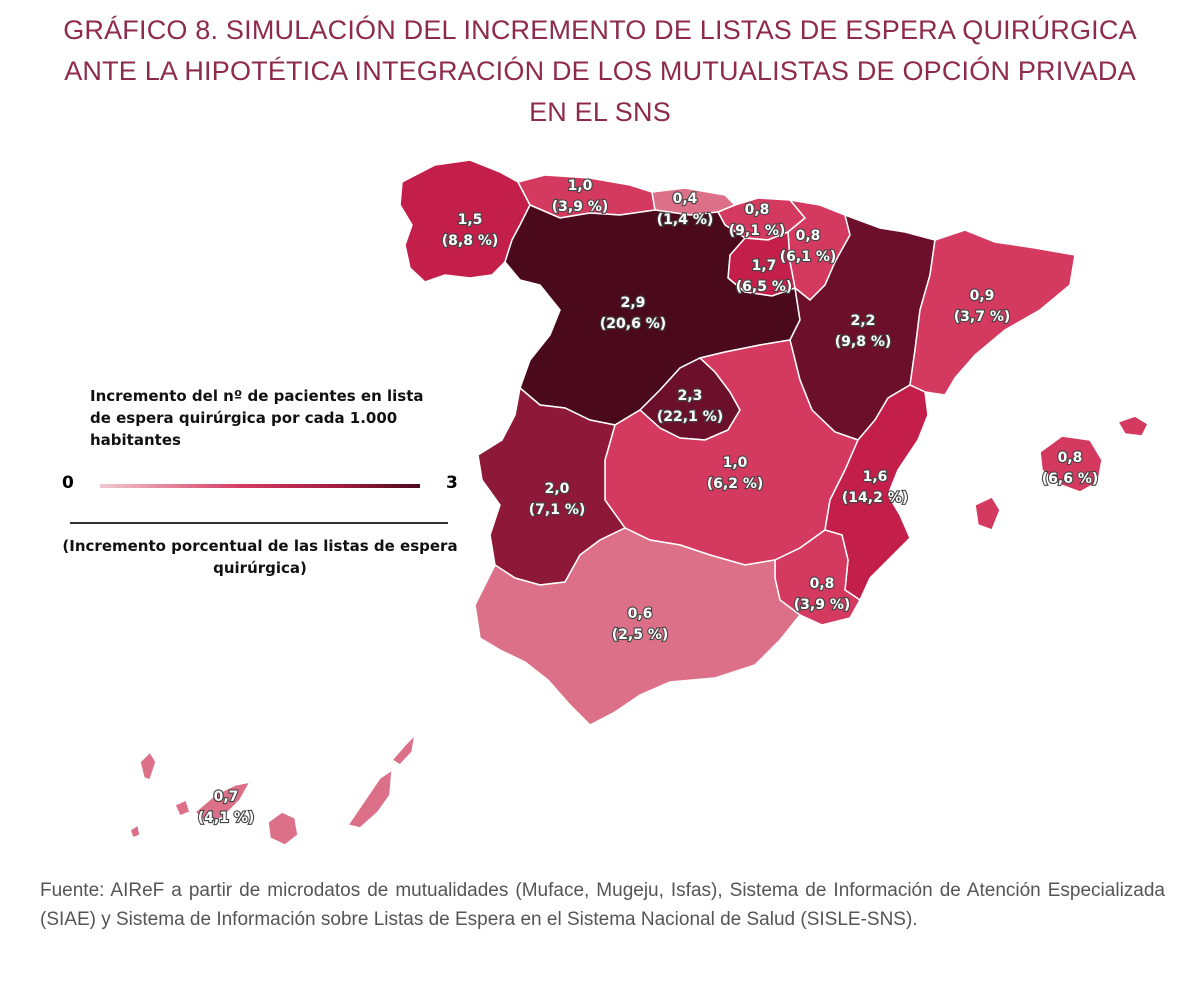 This screenshot has width=1200, height=985. Describe the element at coordinates (757, 231) in the screenshot. I see `region-pct-label-pais-vasco: (9,1 %)` at that location.